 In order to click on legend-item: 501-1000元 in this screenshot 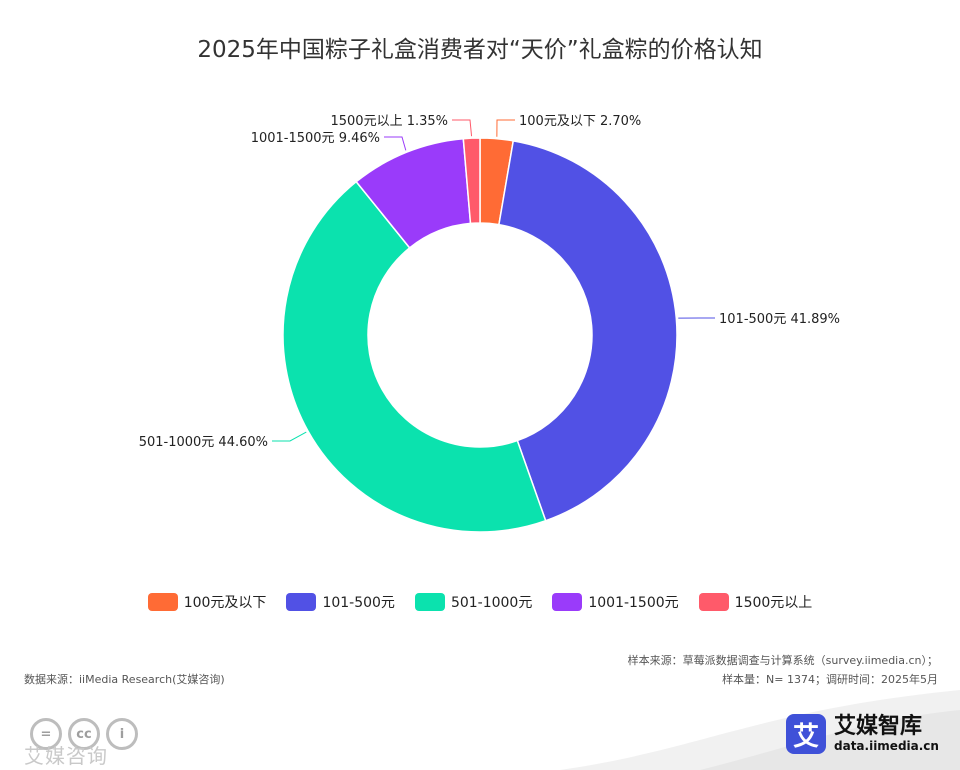, I will do `click(473, 602)`.